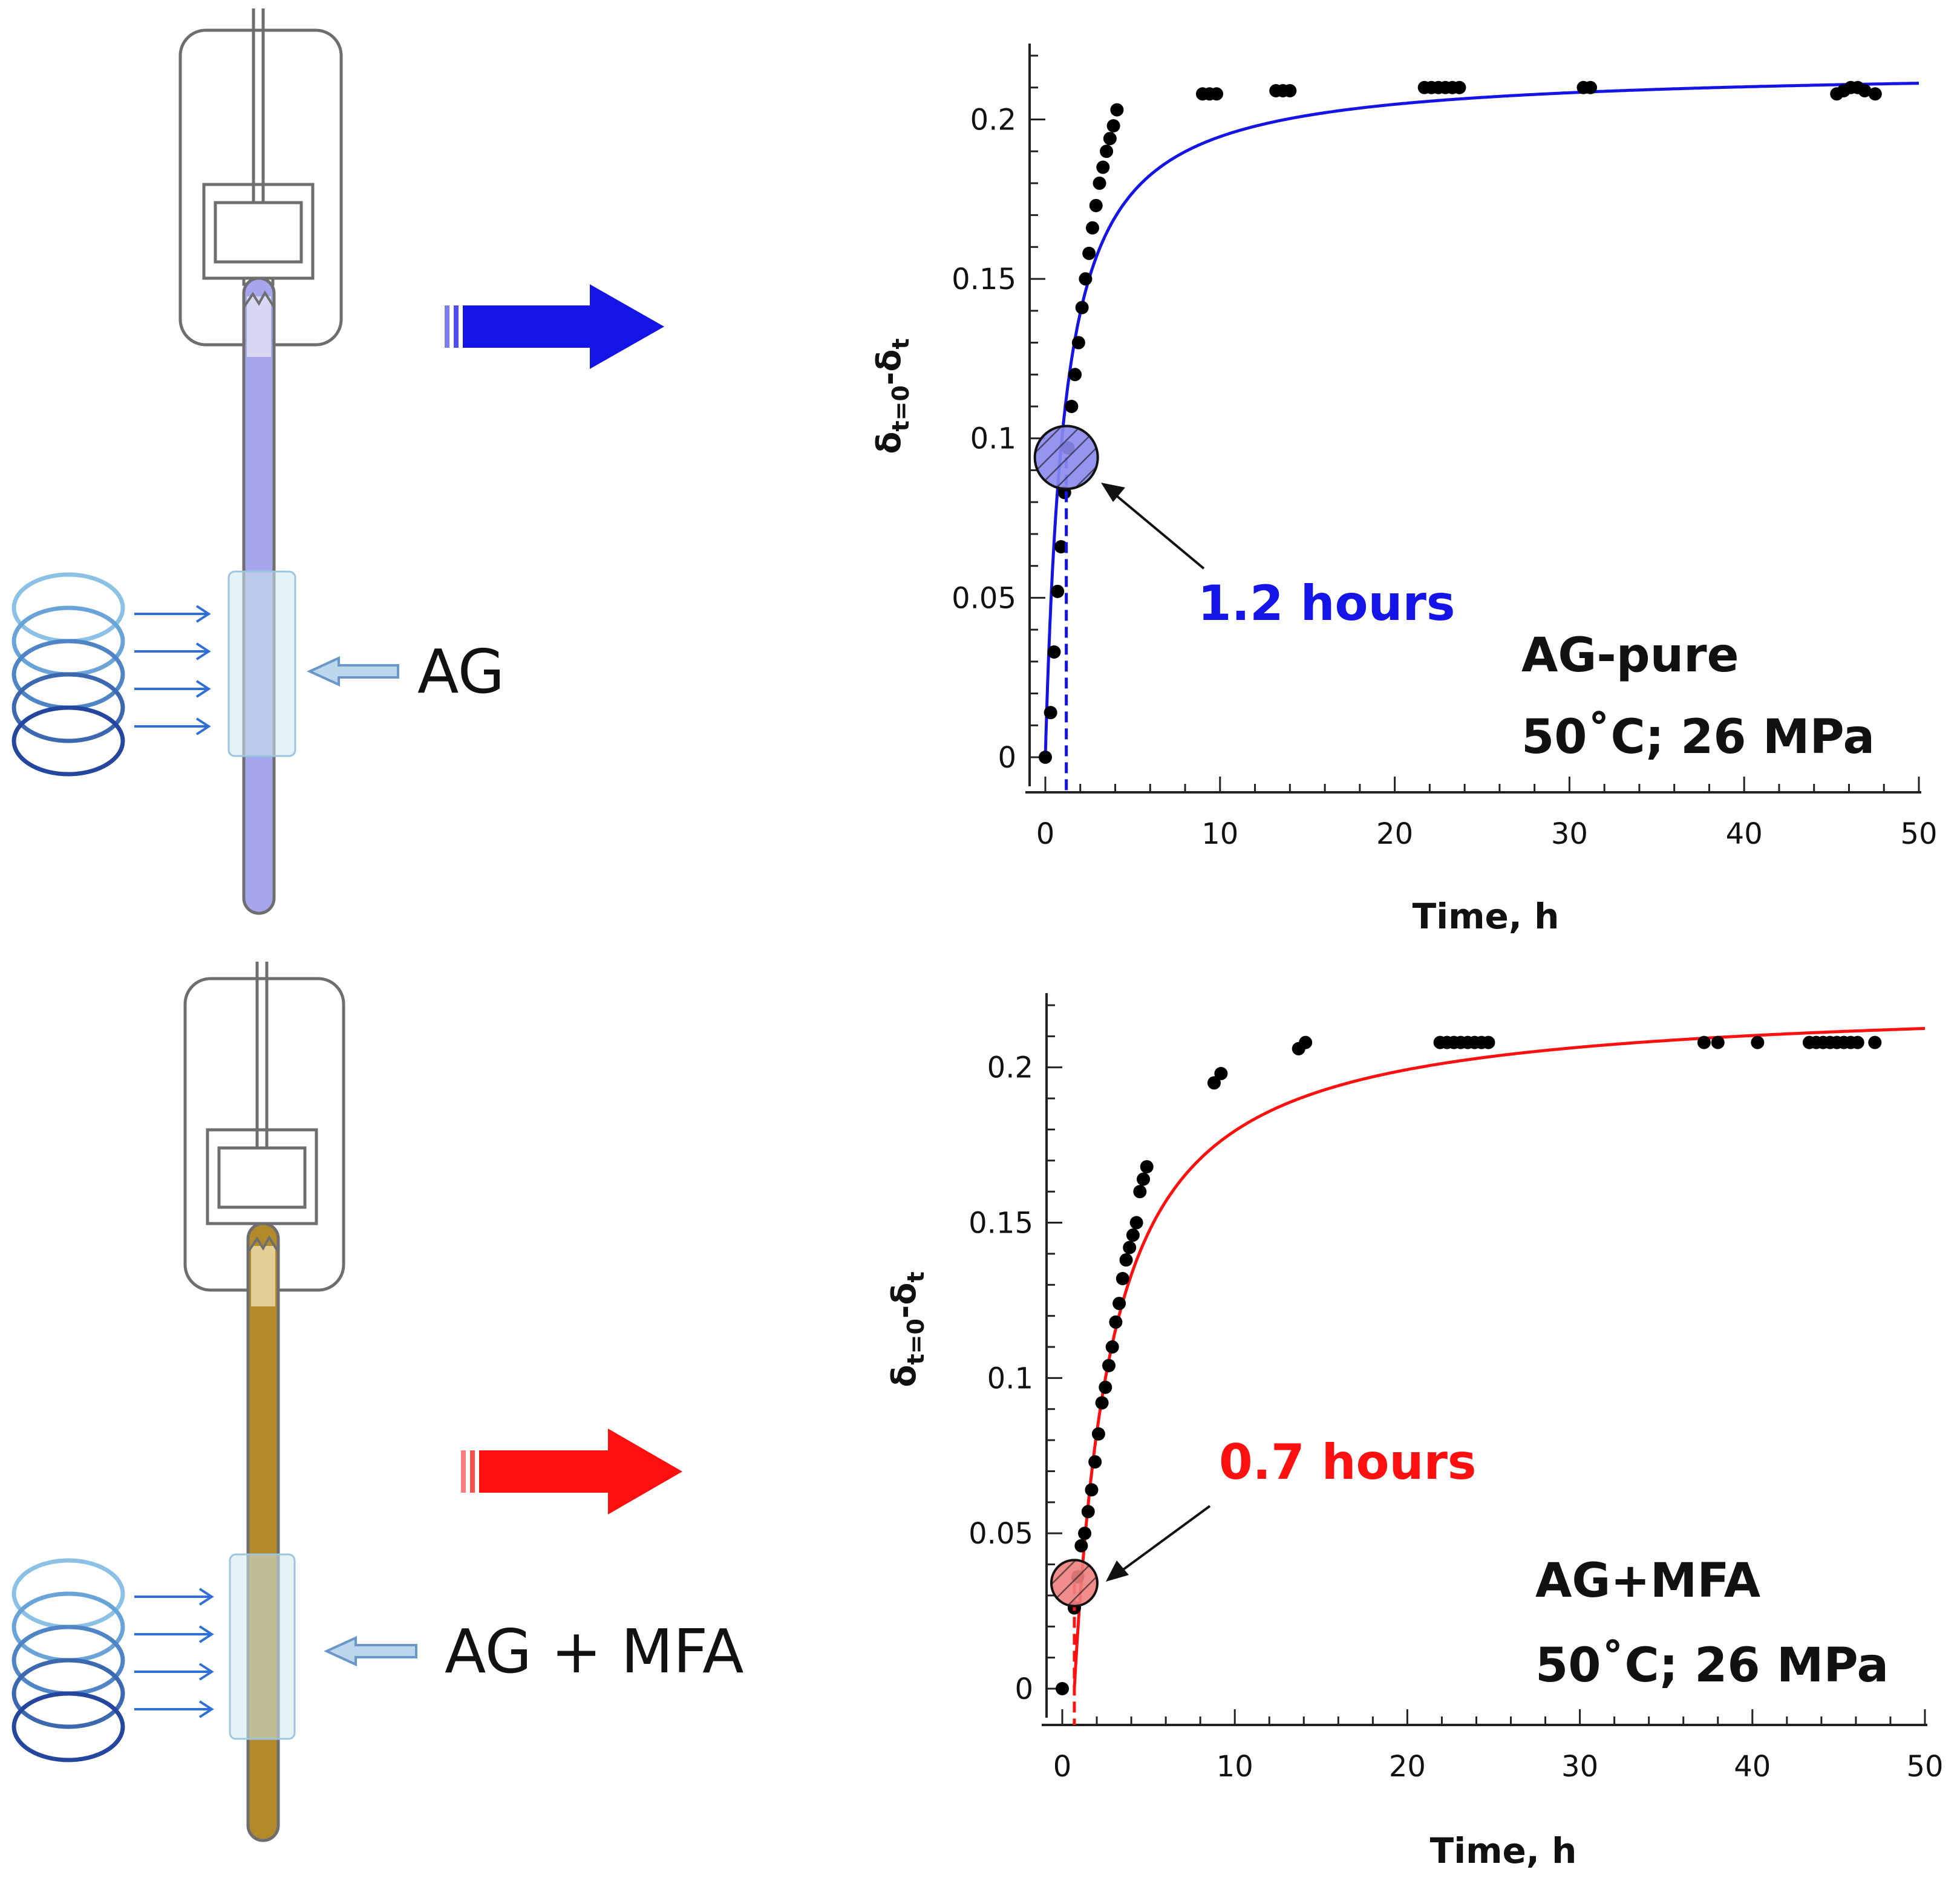 The height and width of the screenshot is (1881, 1960). Describe the element at coordinates (264, 1127) in the screenshot. I see `high-pressure-cell-icon` at that location.